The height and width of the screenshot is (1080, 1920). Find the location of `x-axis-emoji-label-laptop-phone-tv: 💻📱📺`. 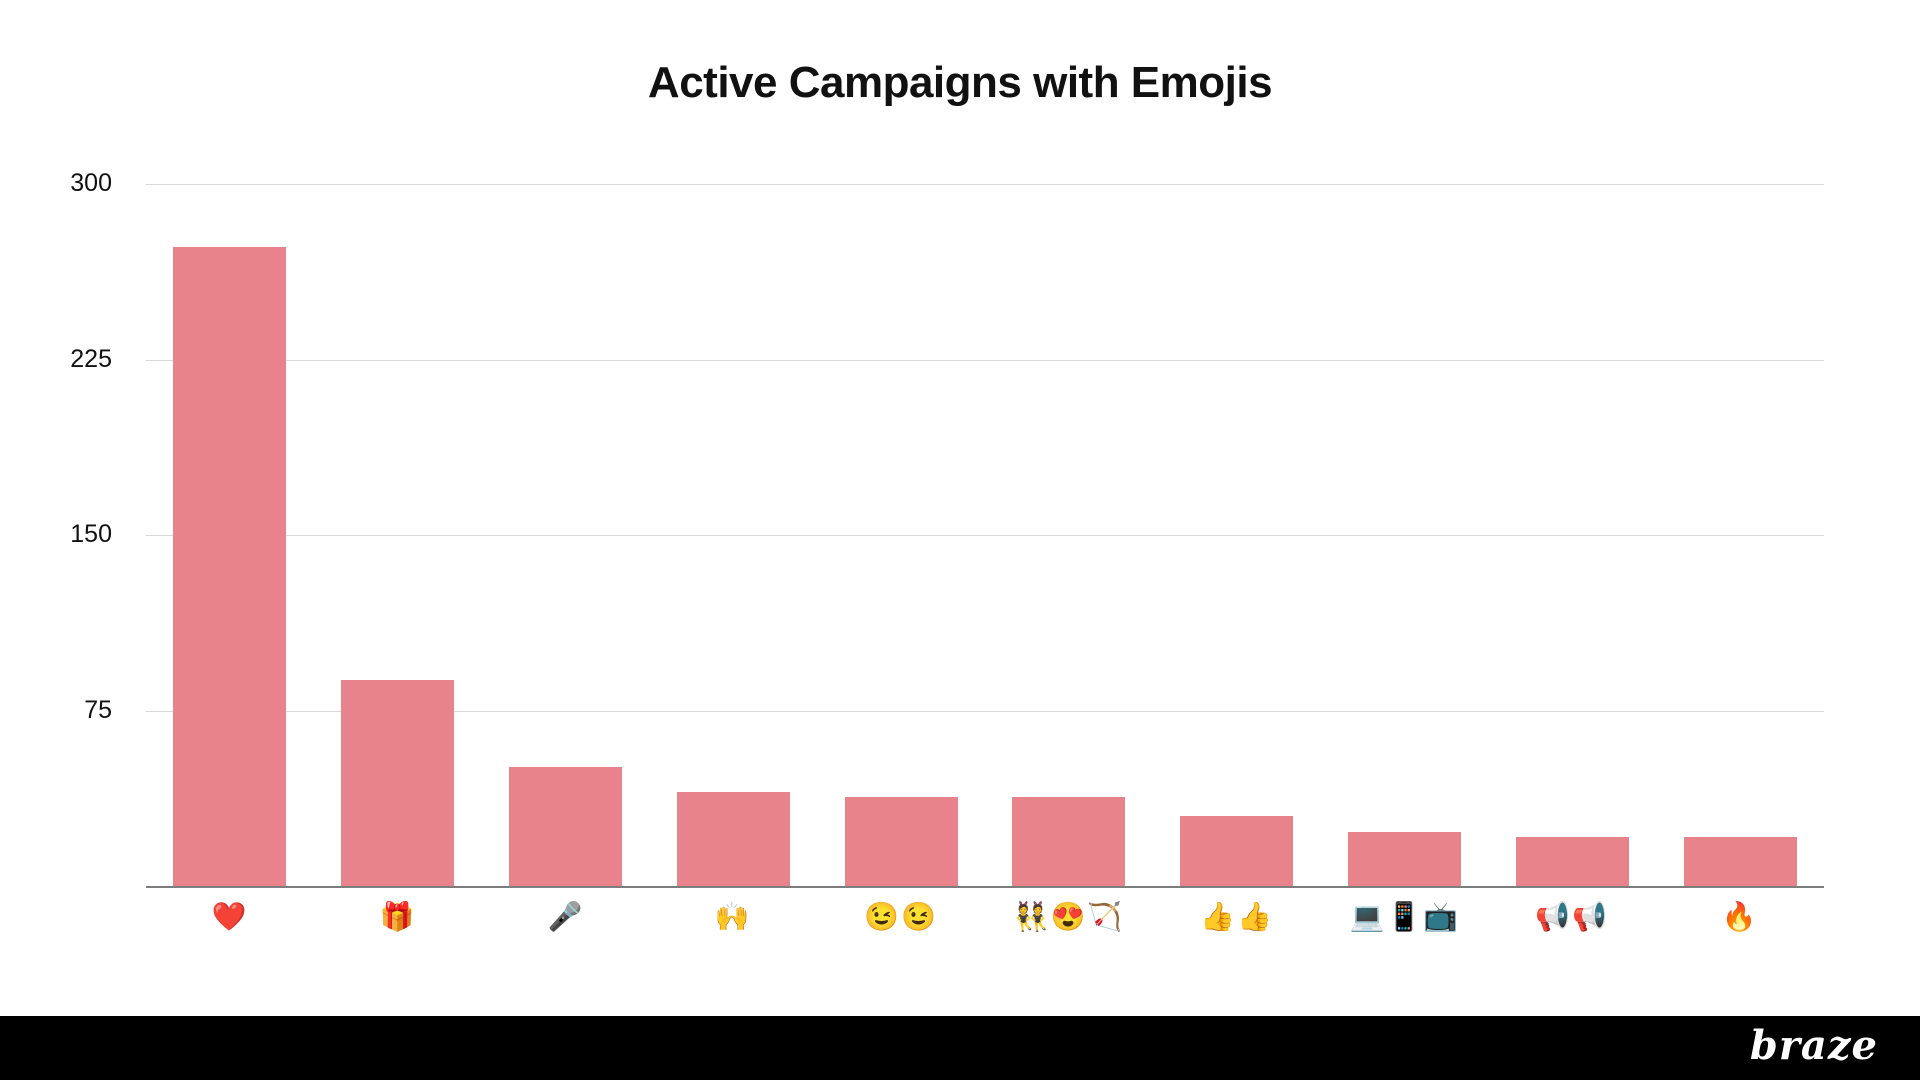

x-axis-emoji-label-laptop-phone-tv: 💻📱📺 is located at coordinates (1405, 916).